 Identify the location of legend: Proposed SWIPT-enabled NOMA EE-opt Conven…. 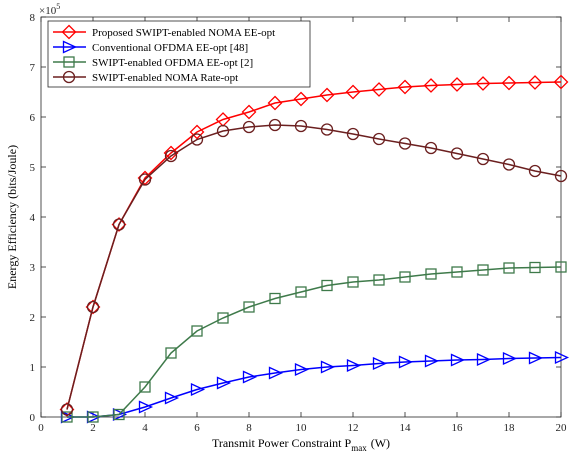
(179, 54).